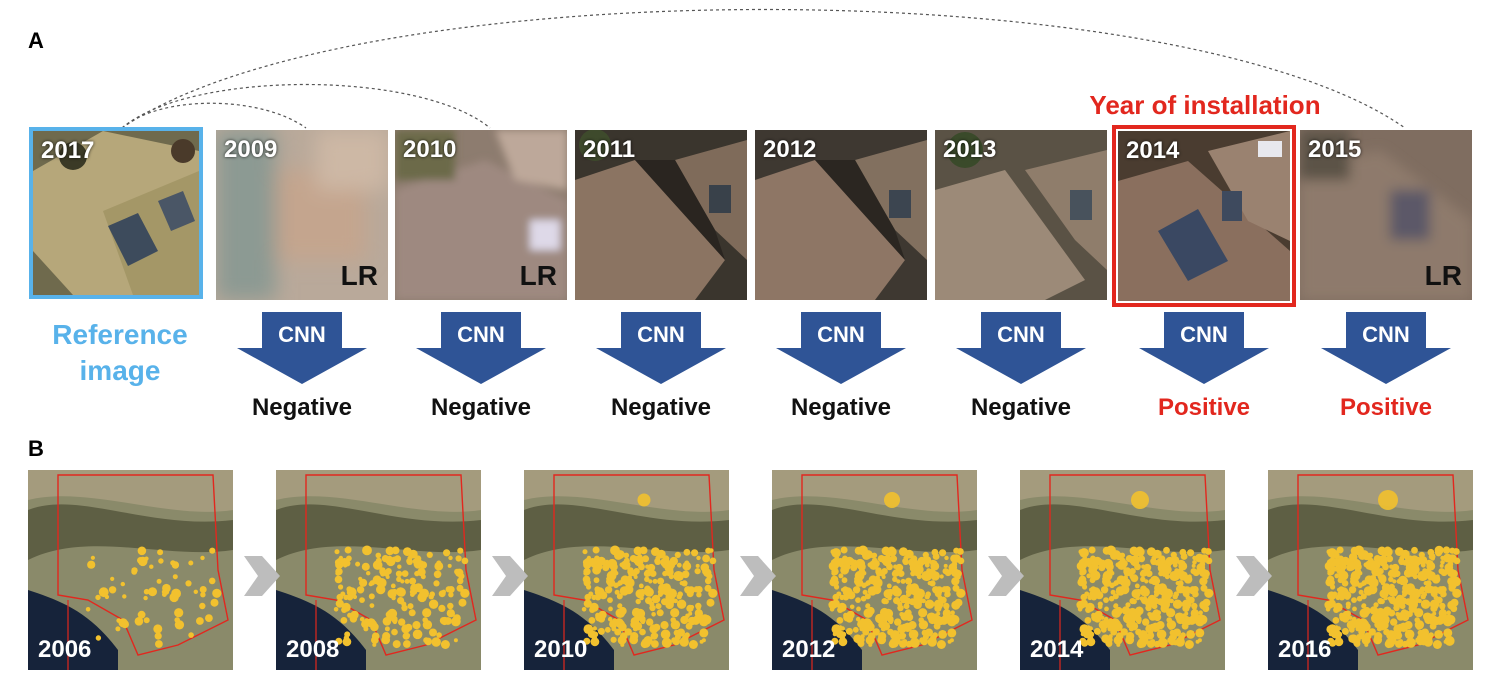 The height and width of the screenshot is (692, 1500). I want to click on result-2011: Negative, so click(661, 407).